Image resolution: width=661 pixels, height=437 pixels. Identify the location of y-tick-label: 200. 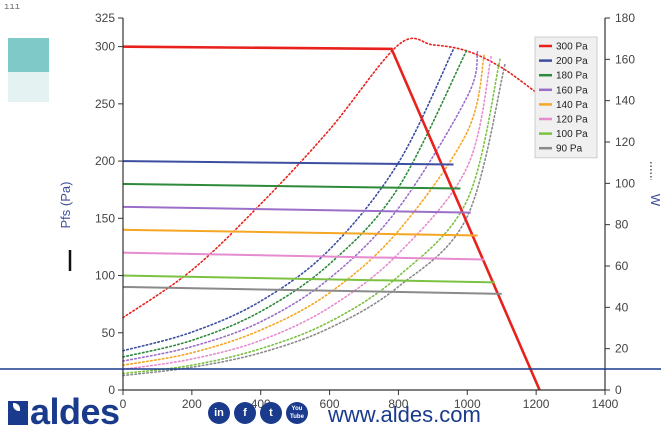
(105, 161).